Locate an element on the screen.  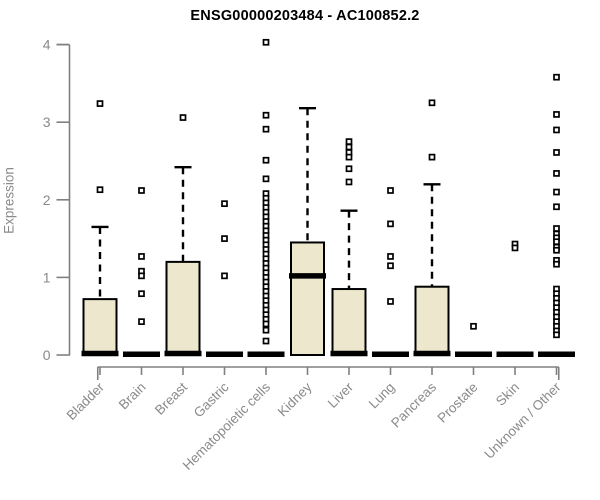
box-group-liver is located at coordinates (349, 247).